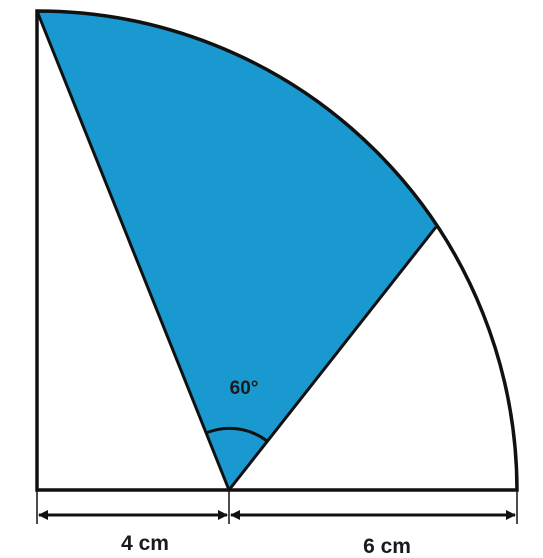 This screenshot has width=543, height=558. I want to click on angle-label: 60°, so click(244, 388).